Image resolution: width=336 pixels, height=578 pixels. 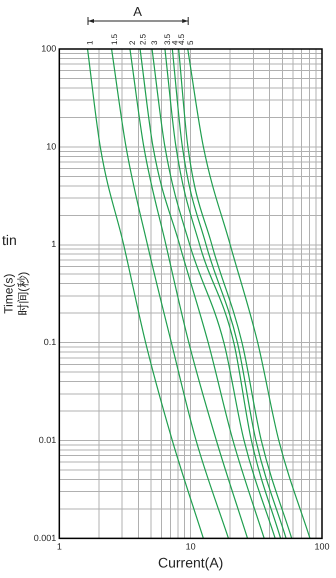 I want to click on text: 1.5, so click(x=114, y=39).